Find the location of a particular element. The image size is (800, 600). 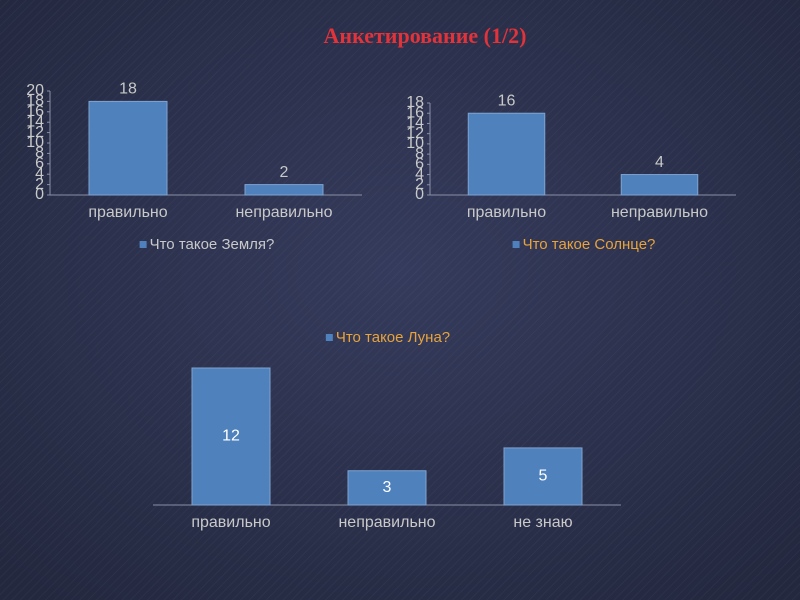

value-label: 2 is located at coordinates (284, 172).